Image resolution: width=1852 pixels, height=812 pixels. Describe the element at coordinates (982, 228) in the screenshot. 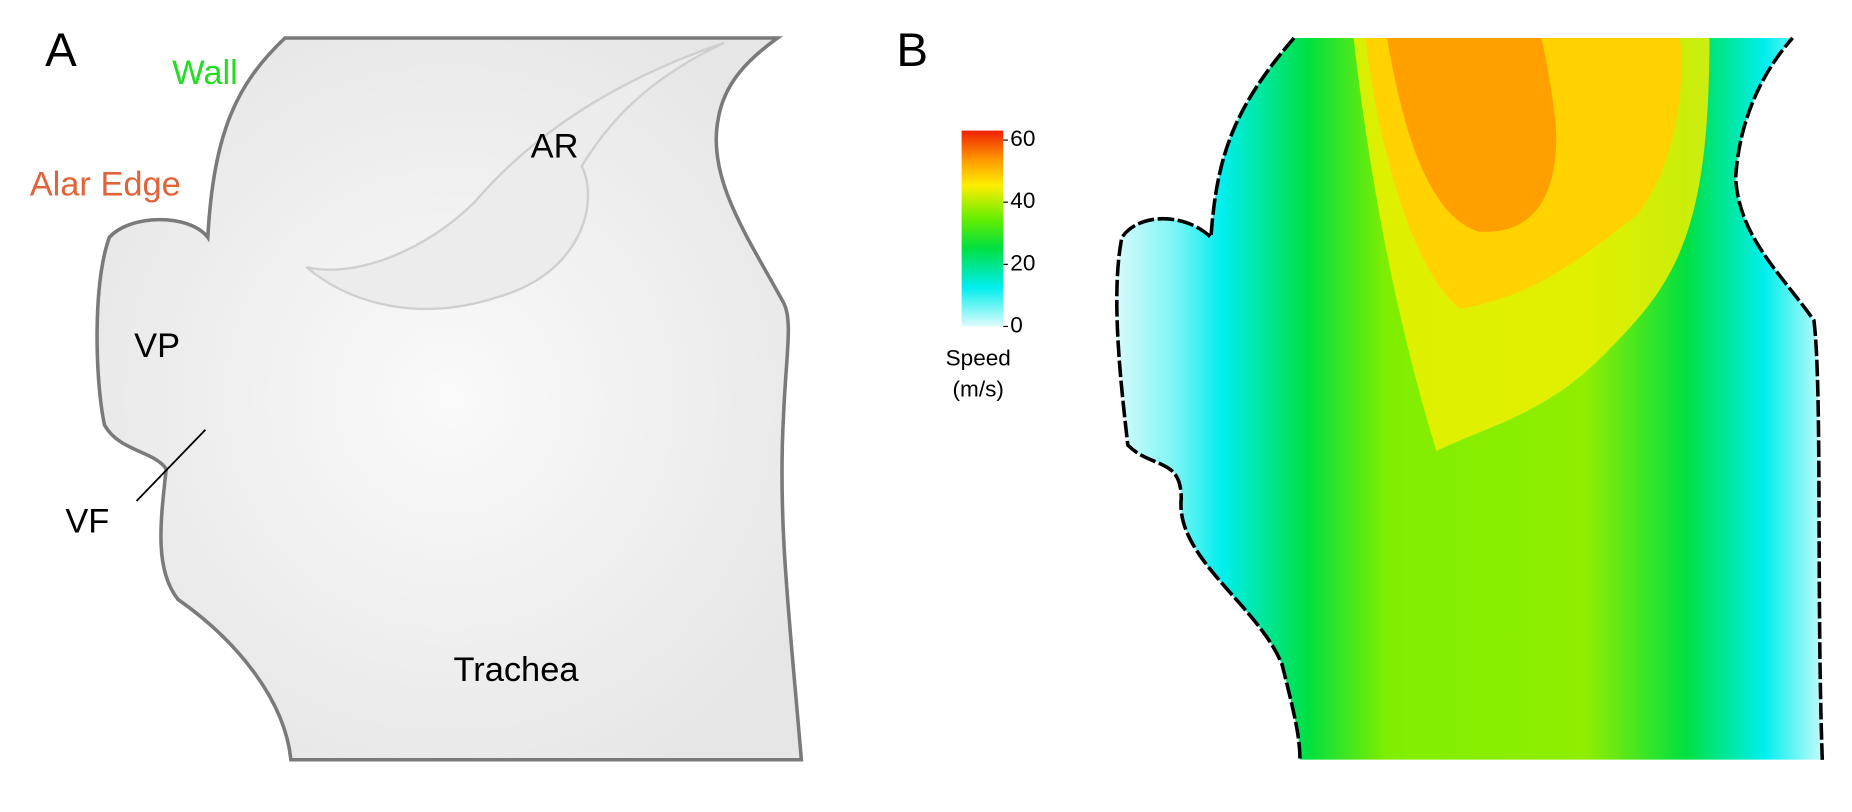

I see `colorbar` at that location.